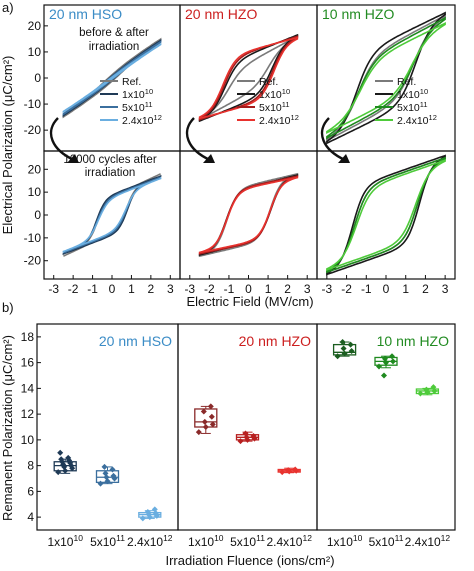 This screenshot has height=571, width=474. Describe the element at coordinates (7, 428) in the screenshot. I see `b-y-axis-label: Remanent Polarization (μC/cm²)` at that location.